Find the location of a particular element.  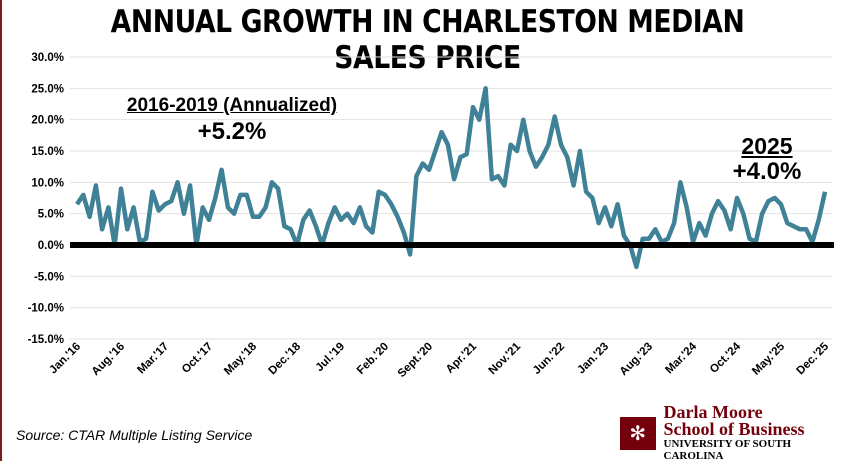

y-tick-label: 30.0% is located at coordinates (47, 58).